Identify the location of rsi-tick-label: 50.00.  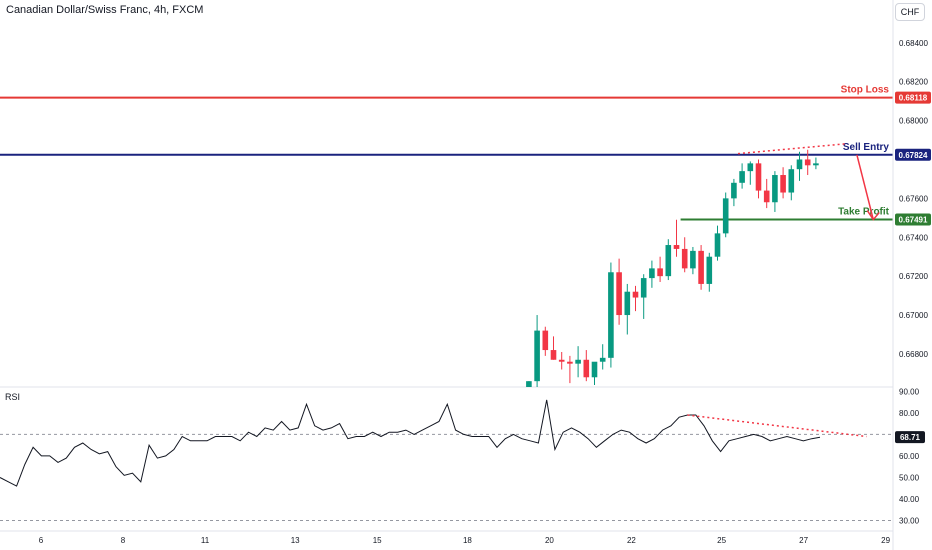
(909, 477).